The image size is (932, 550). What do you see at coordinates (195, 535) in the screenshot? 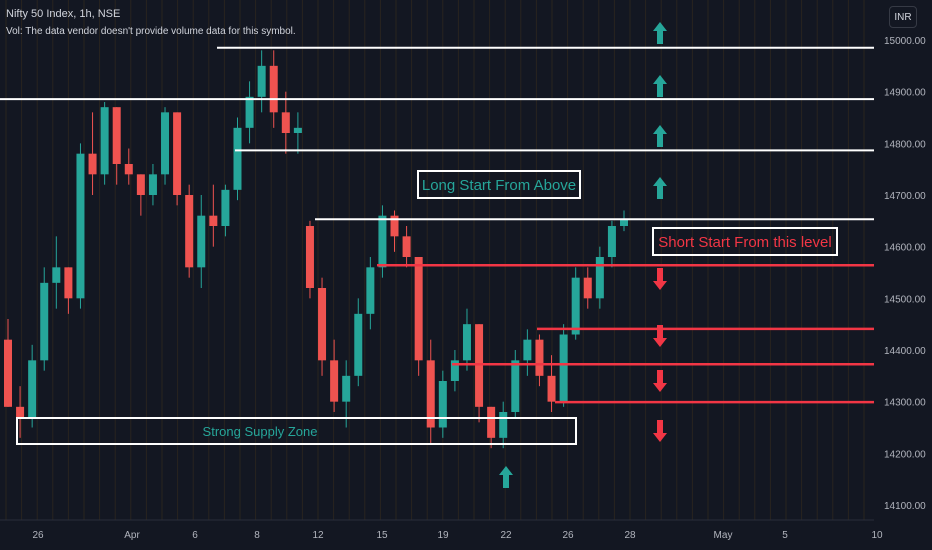
I see `x-tick-label: 6` at bounding box center [195, 535].